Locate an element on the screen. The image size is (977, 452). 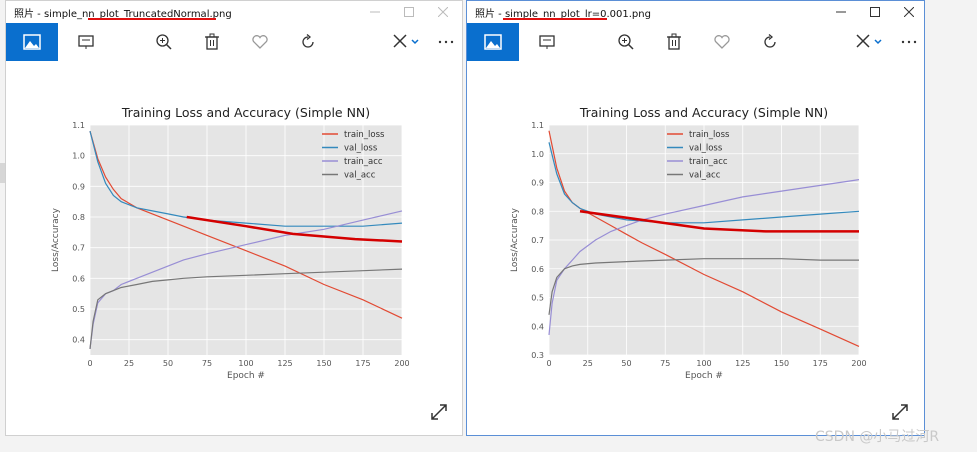
x-tick-label: 150 is located at coordinates (323, 363).